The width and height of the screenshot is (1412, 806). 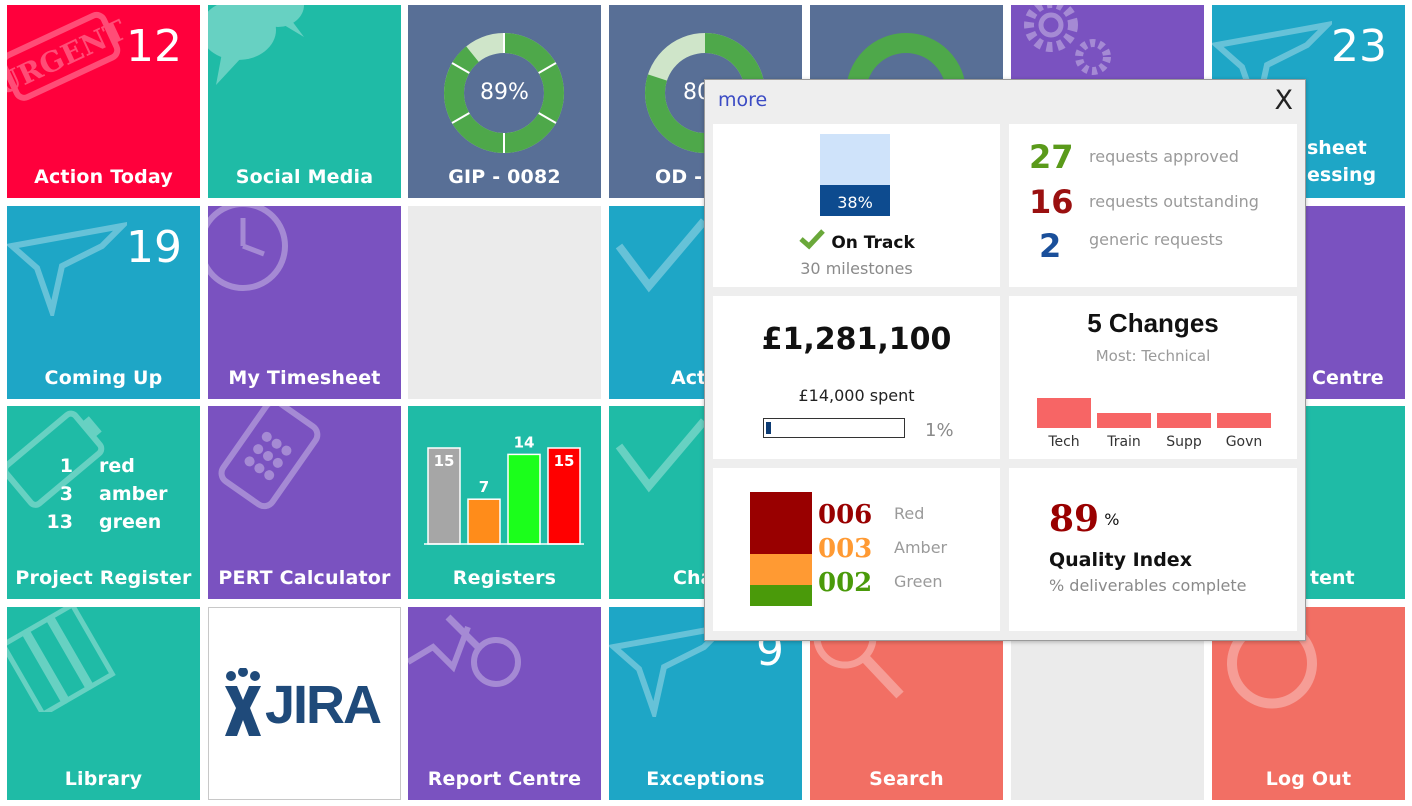 What do you see at coordinates (304, 302) in the screenshot?
I see `tile-my-timesheet: My Timesheet` at bounding box center [304, 302].